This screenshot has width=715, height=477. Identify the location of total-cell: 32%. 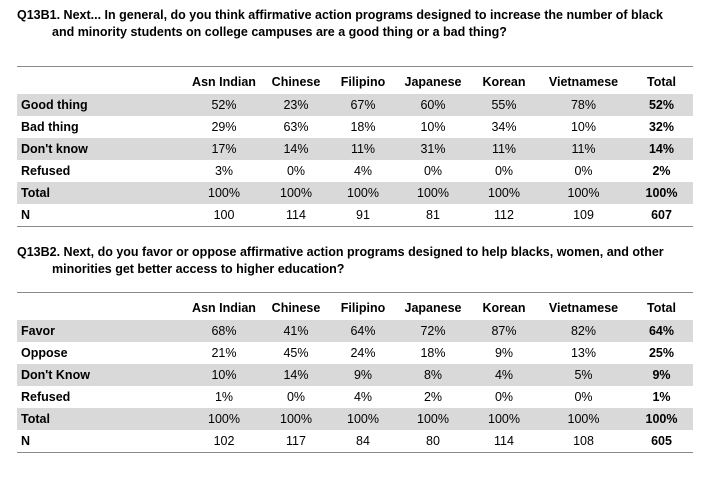
(661, 127).